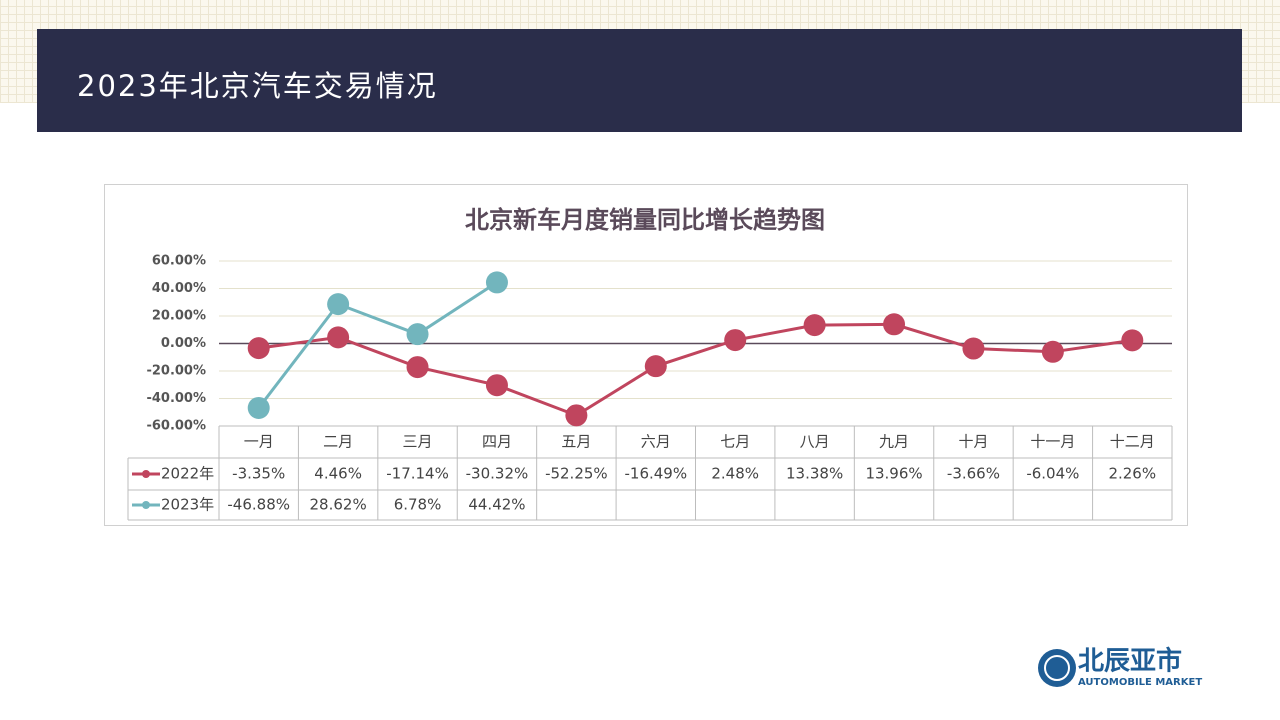  What do you see at coordinates (187, 505) in the screenshot?
I see `legend-label: 2023年` at bounding box center [187, 505].